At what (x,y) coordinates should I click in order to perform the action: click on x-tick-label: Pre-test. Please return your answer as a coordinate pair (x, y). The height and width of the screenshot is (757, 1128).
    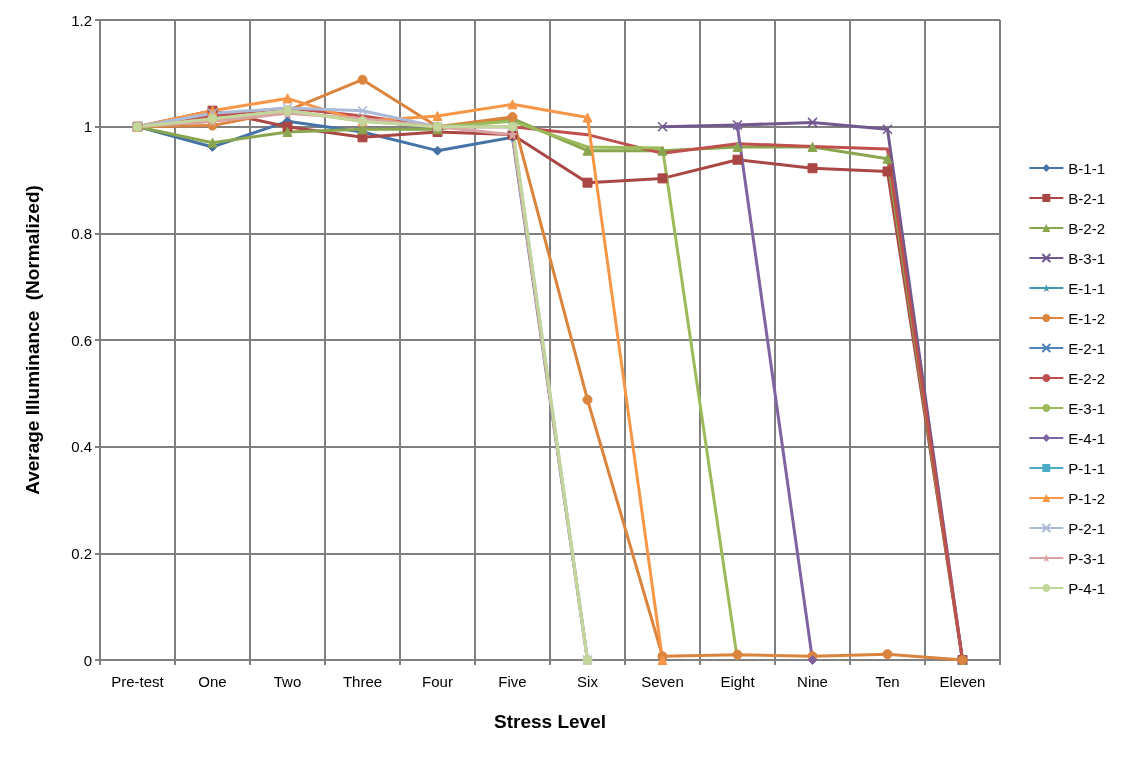
    Looking at the image, I should click on (138, 681).